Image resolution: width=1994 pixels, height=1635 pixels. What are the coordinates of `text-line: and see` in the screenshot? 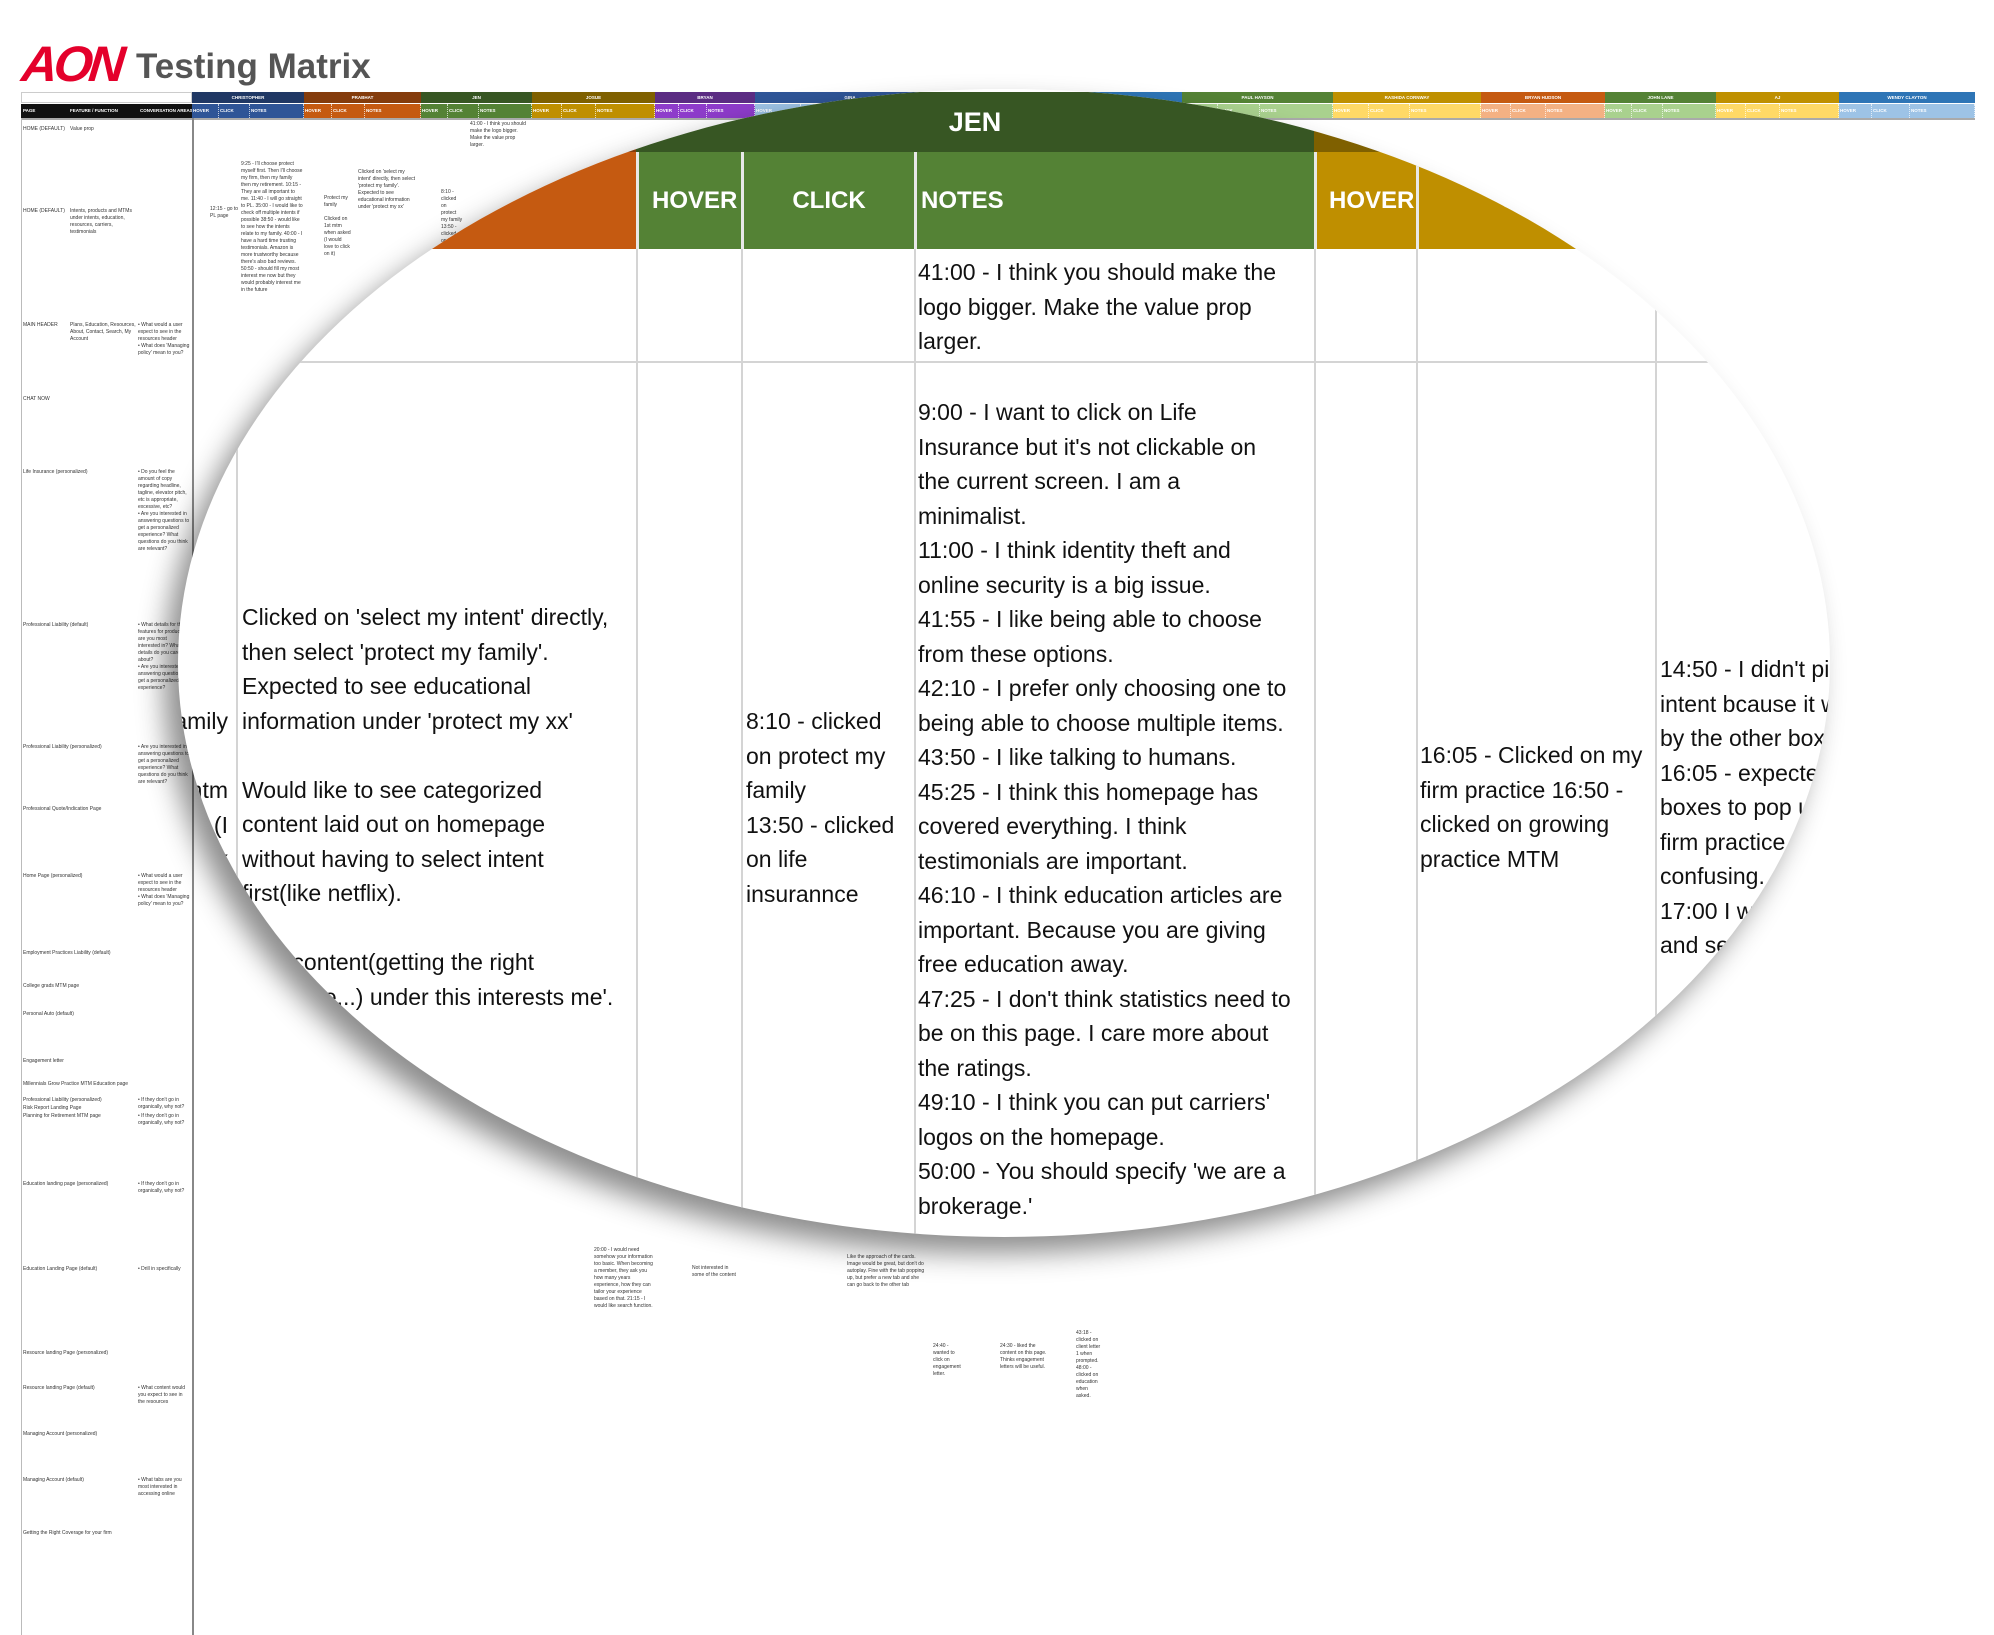 It's located at (1701, 945).